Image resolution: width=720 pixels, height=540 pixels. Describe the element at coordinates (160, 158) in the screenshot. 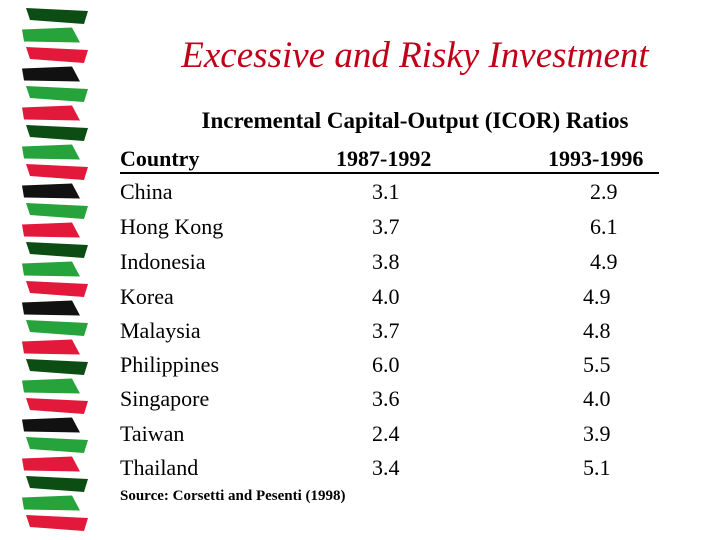

I see `header-country: Country` at that location.